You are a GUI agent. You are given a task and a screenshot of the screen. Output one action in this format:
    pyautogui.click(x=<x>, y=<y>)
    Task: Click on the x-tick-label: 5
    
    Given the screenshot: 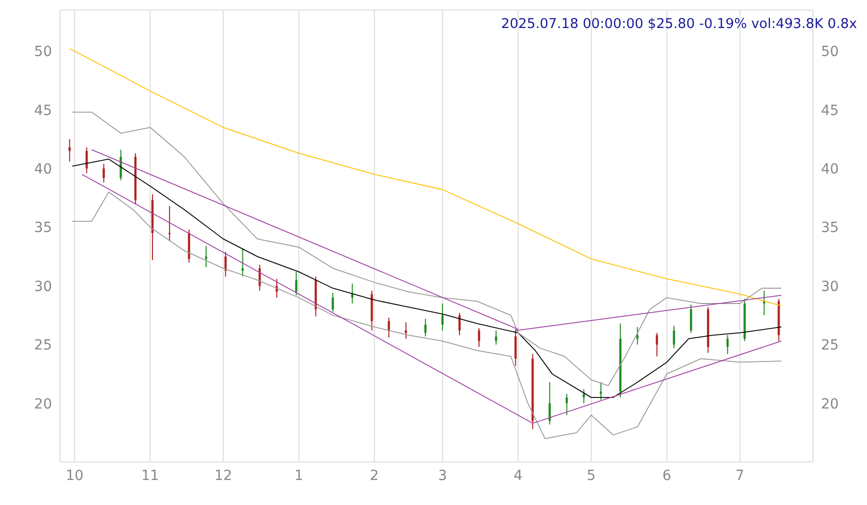 What is the action you would take?
    pyautogui.click(x=591, y=476)
    